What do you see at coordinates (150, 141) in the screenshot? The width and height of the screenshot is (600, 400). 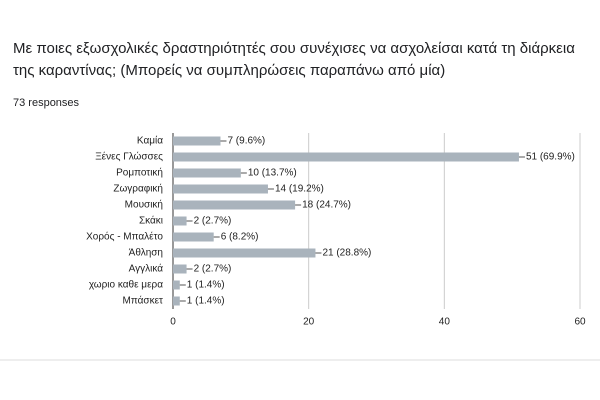 I see `y-tick-label: Καμία` at bounding box center [150, 141].